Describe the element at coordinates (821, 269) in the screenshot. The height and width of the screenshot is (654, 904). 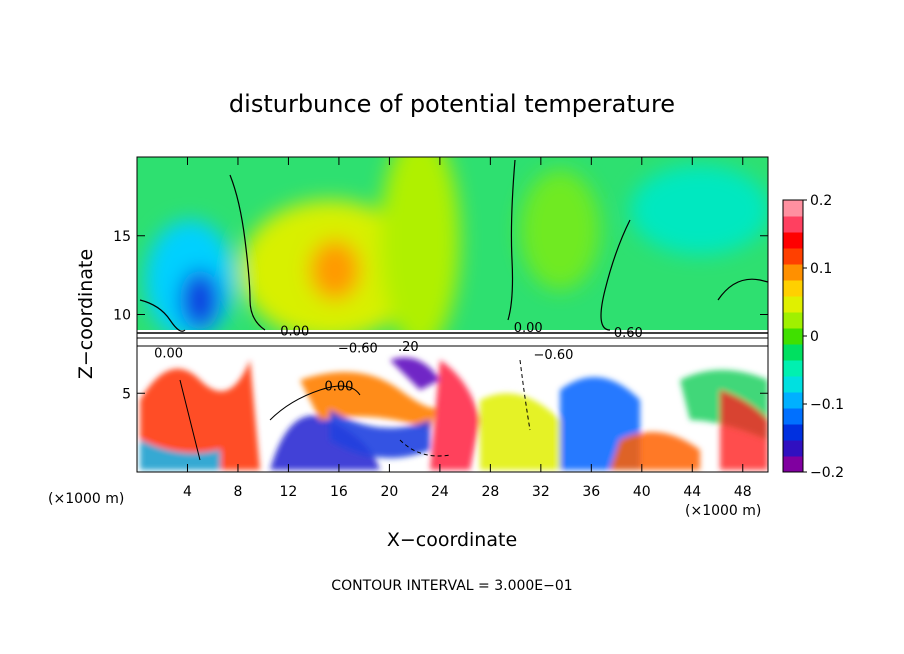
I see `colorbar-tick-label: 0.1` at that location.